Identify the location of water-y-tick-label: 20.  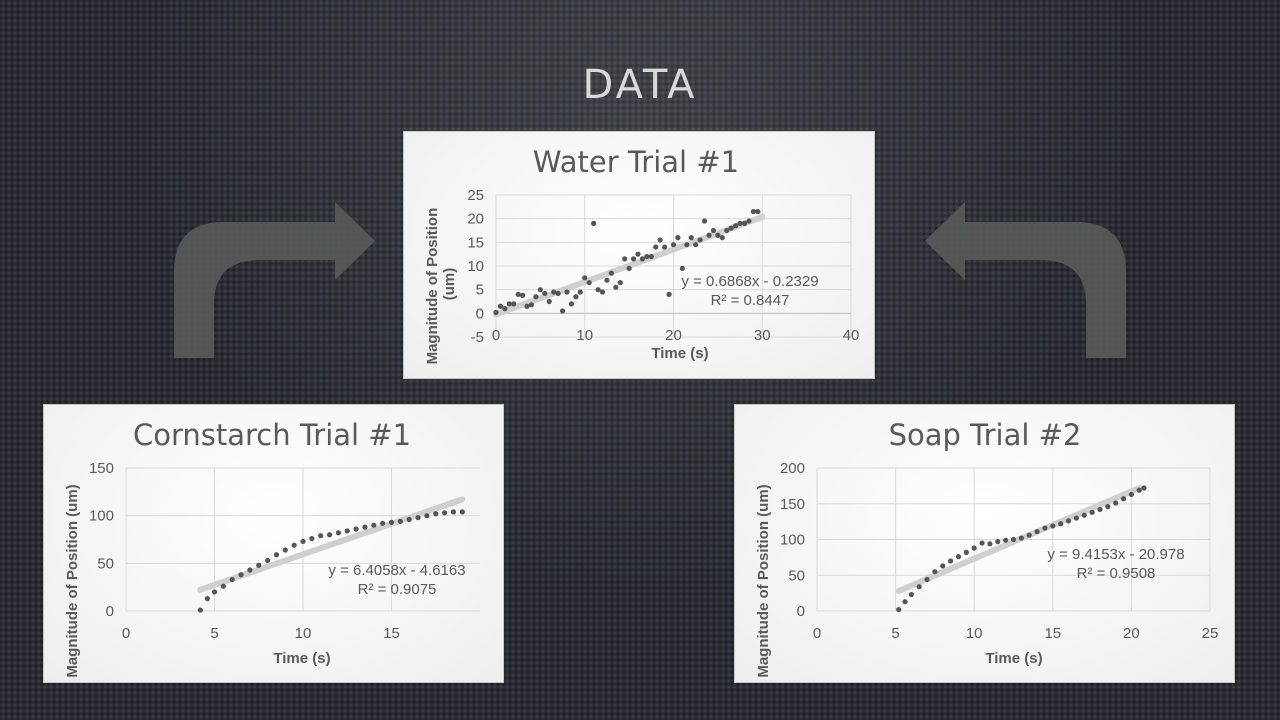
(475, 219).